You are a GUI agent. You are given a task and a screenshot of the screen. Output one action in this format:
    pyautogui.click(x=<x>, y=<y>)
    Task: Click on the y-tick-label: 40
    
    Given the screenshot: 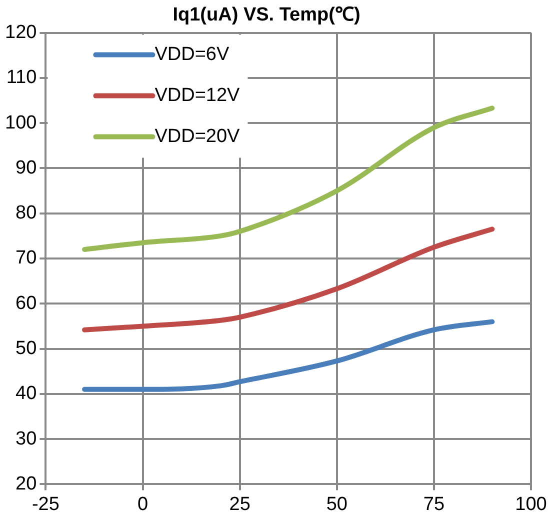 What is the action you would take?
    pyautogui.click(x=26, y=393)
    